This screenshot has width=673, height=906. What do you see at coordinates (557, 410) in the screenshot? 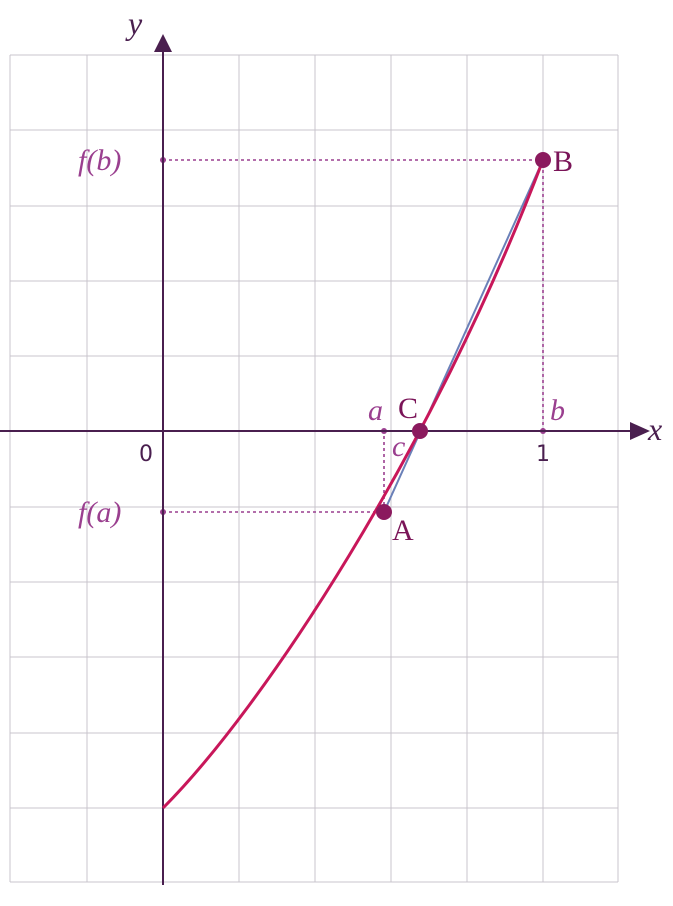
I see `b-label: b` at bounding box center [557, 410].